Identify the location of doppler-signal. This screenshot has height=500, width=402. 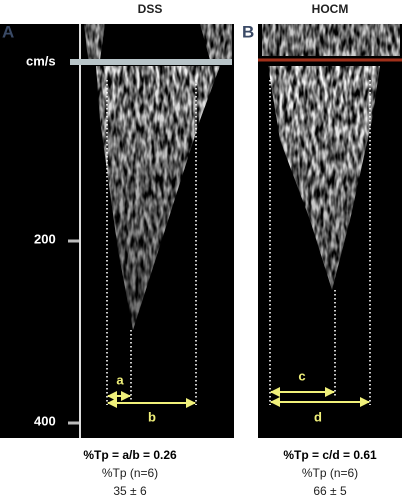
(324, 178).